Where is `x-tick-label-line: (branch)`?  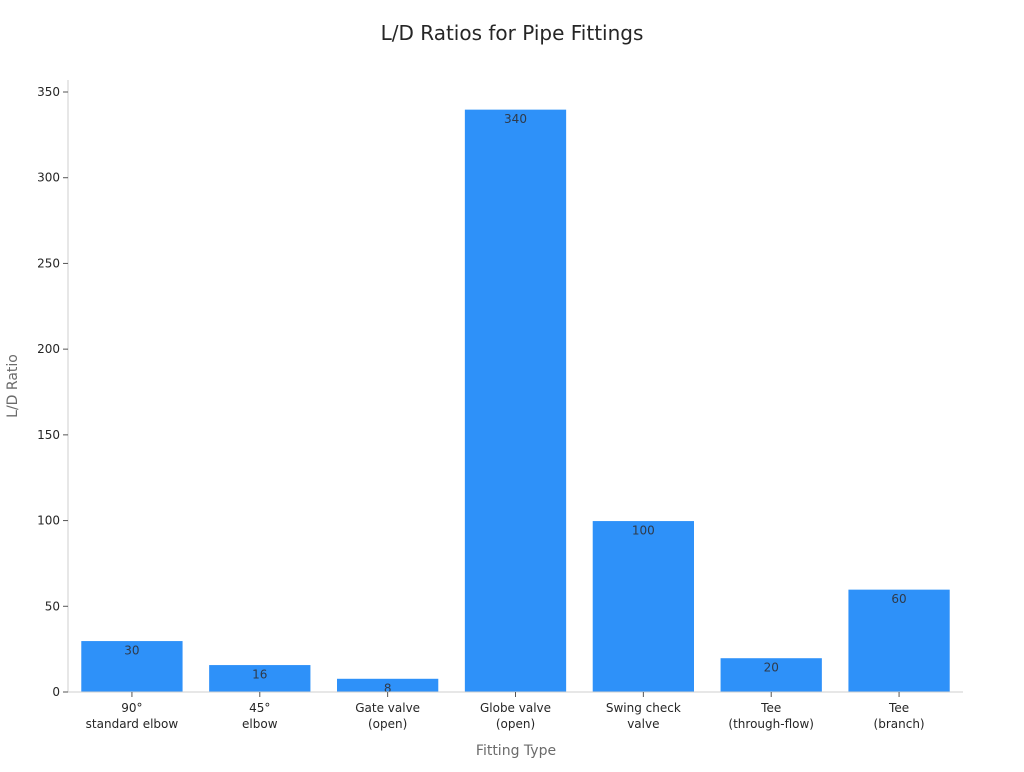 x-tick-label-line: (branch) is located at coordinates (899, 724).